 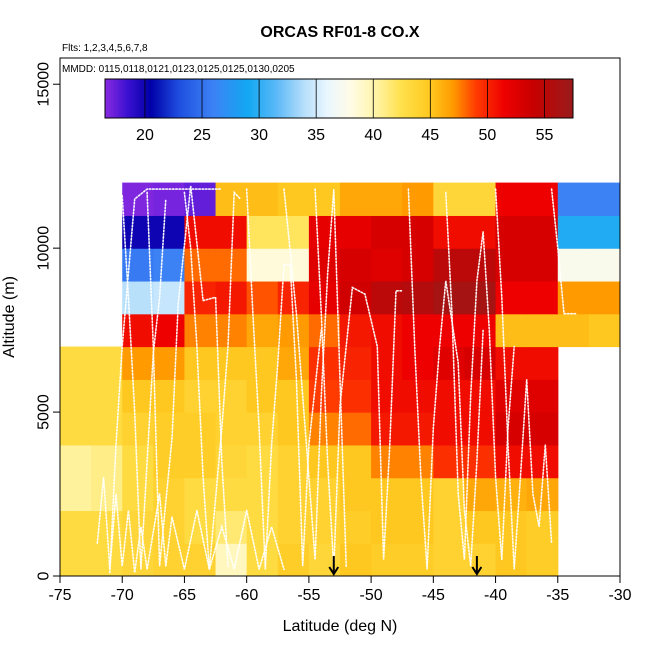 What do you see at coordinates (105, 48) in the screenshot?
I see `chart-subtitle-flights: Flts: 1,2,3,4,5,6,7,8` at bounding box center [105, 48].